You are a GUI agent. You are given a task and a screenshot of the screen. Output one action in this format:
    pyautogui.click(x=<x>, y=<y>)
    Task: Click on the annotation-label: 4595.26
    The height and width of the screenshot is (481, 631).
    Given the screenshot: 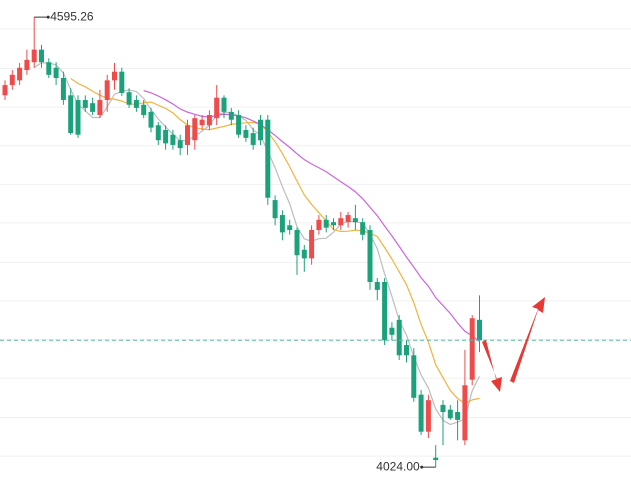 What is the action you would take?
    pyautogui.click(x=72, y=16)
    